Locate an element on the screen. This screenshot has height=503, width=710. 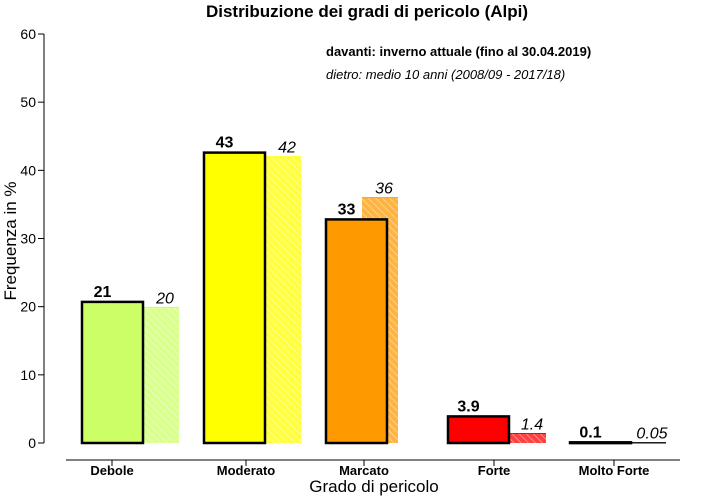
back-value-label: 1.4 is located at coordinates (532, 424).